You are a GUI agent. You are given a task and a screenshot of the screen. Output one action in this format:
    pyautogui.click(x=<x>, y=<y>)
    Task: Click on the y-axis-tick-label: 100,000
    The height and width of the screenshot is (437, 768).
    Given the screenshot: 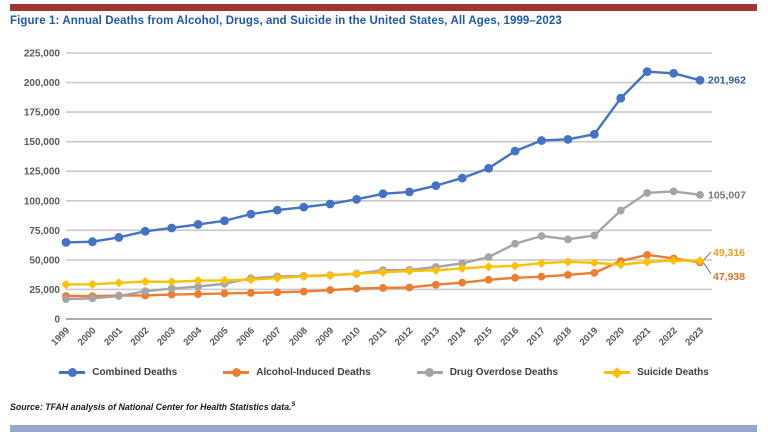 What is the action you would take?
    pyautogui.click(x=42, y=201)
    